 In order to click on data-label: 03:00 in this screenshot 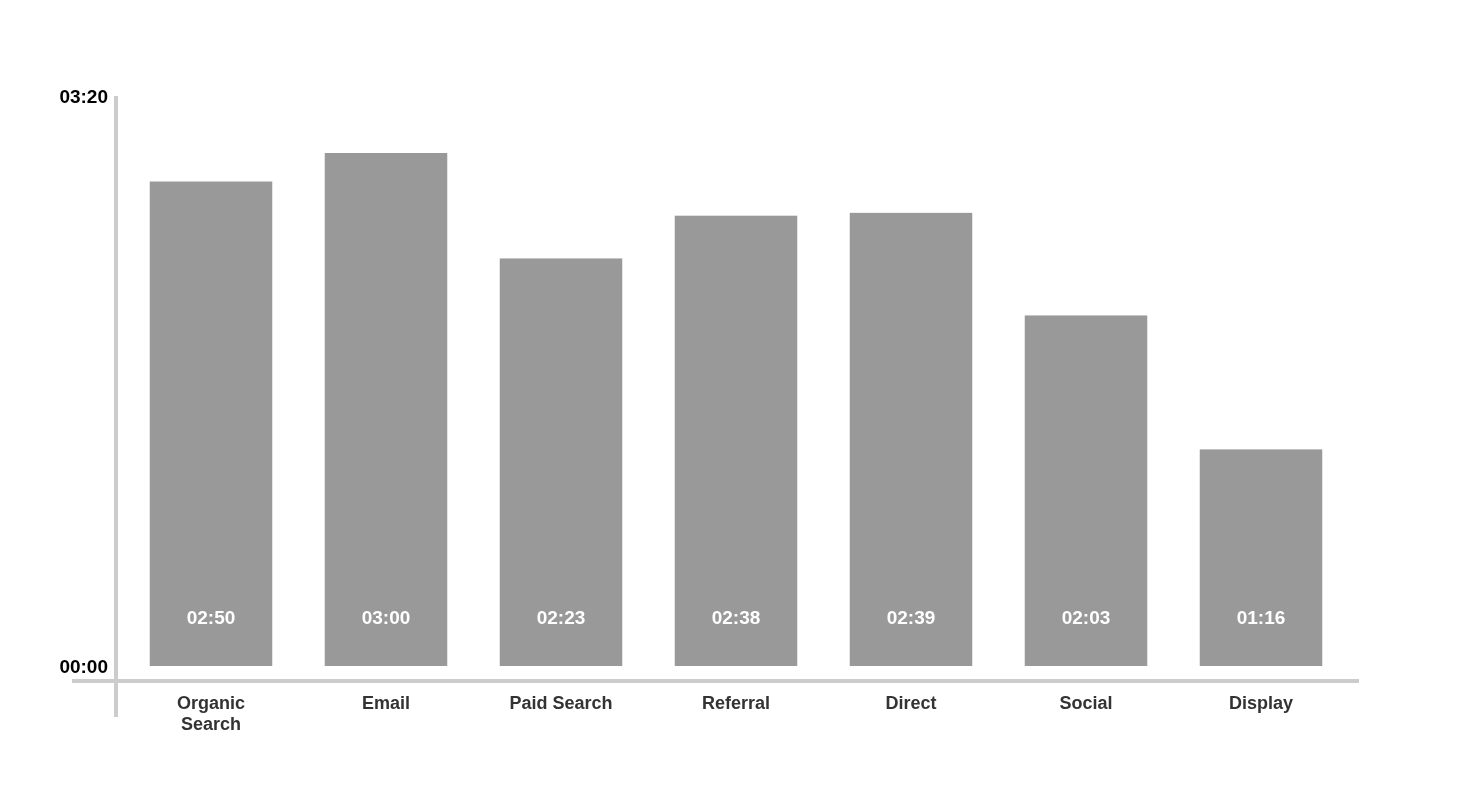, I will do `click(386, 617)`.